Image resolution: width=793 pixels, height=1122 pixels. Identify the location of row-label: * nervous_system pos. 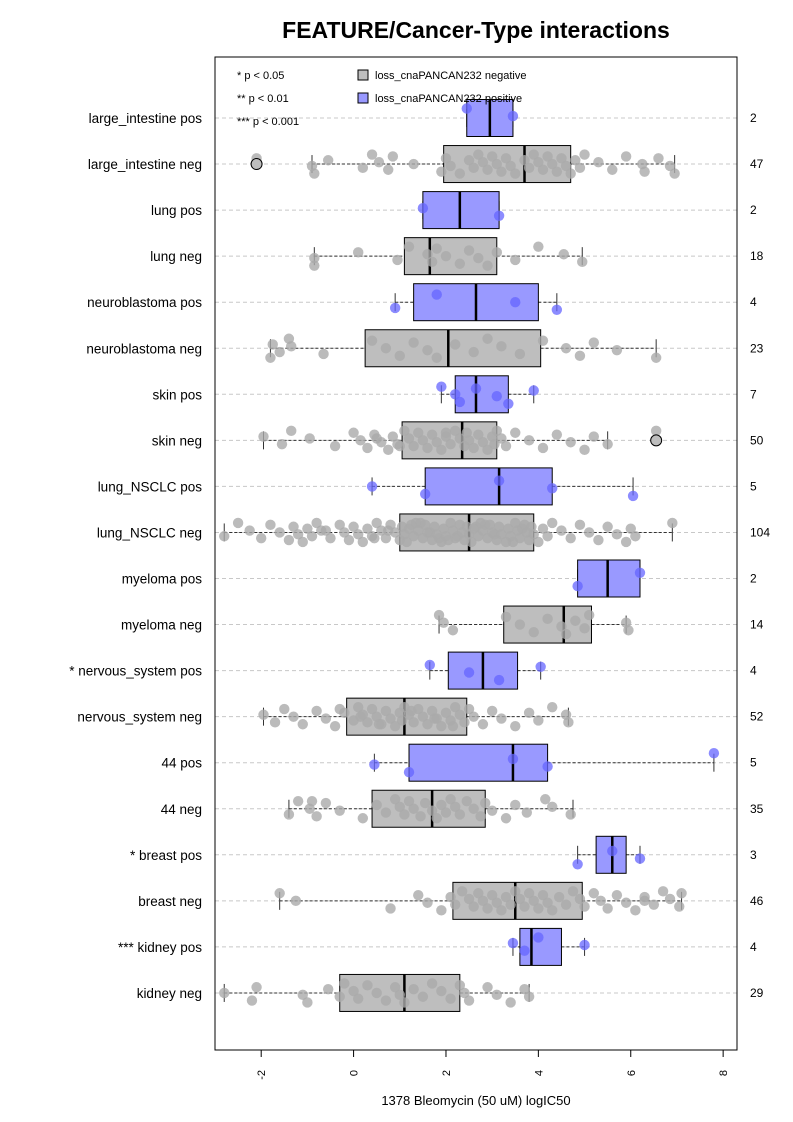
(135, 671).